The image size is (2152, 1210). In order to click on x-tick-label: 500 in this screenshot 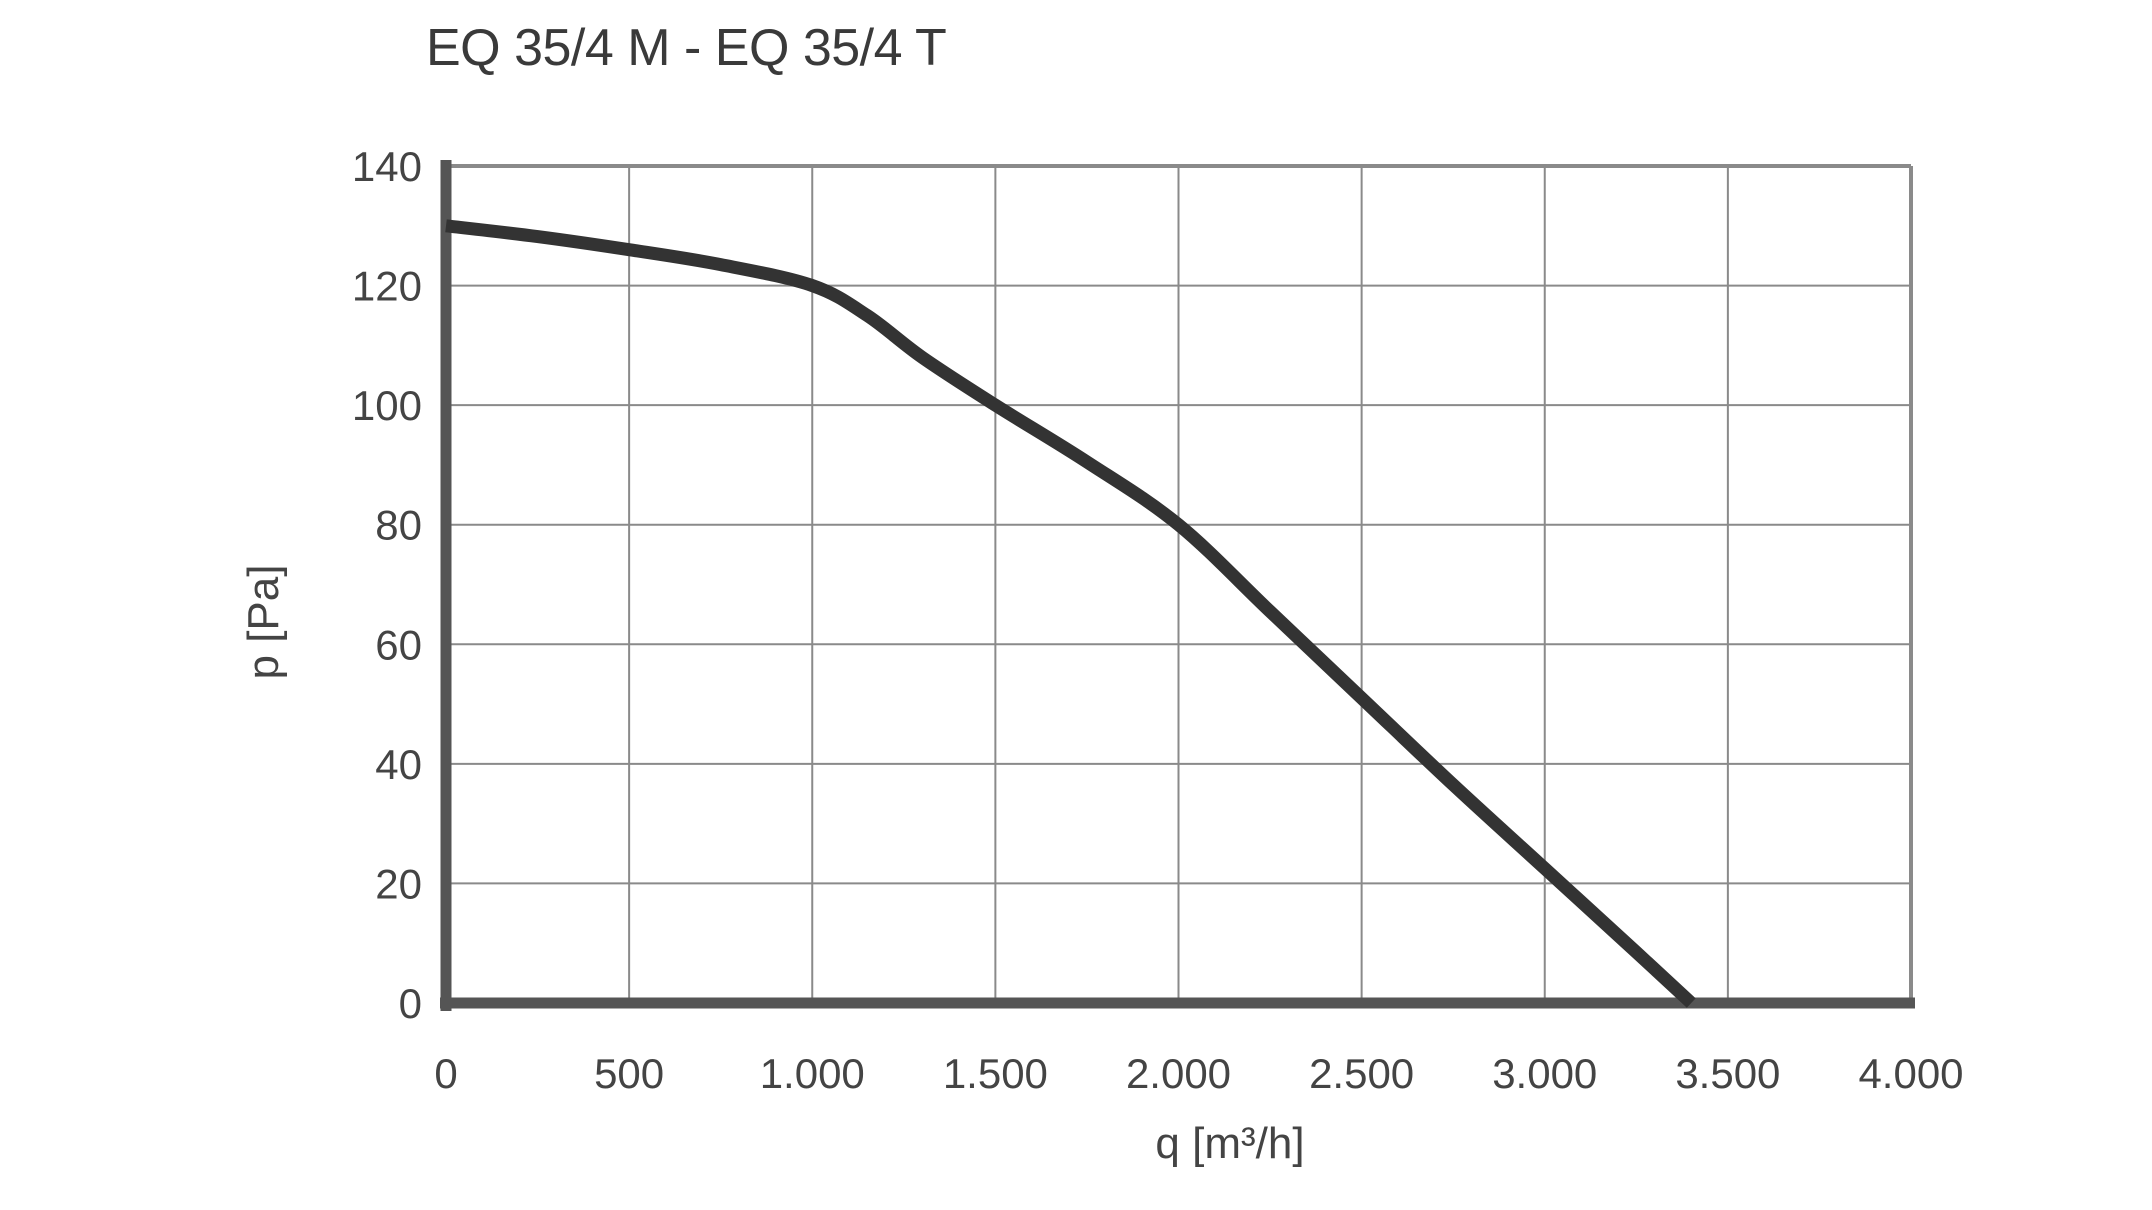, I will do `click(629, 1073)`.